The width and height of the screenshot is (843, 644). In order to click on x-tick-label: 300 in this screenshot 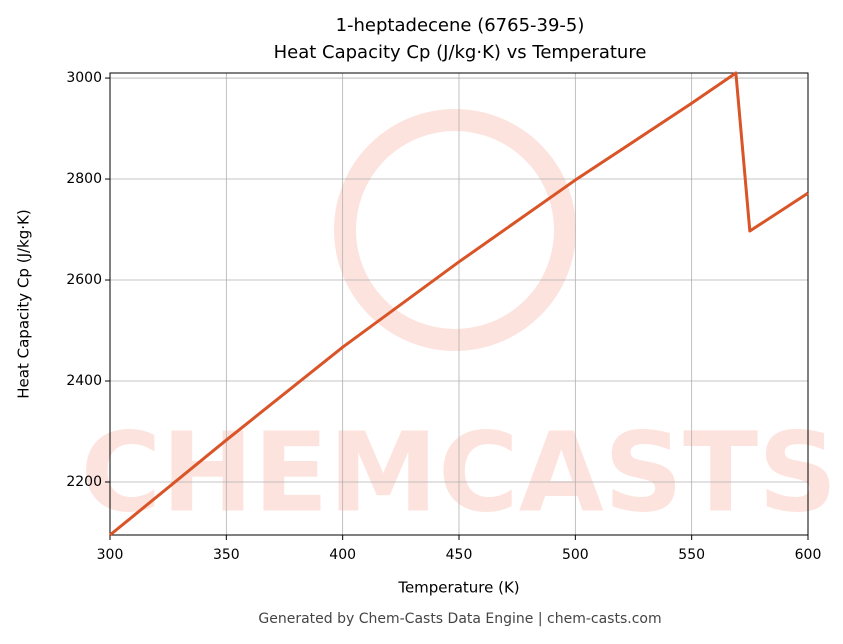, I will do `click(110, 555)`.